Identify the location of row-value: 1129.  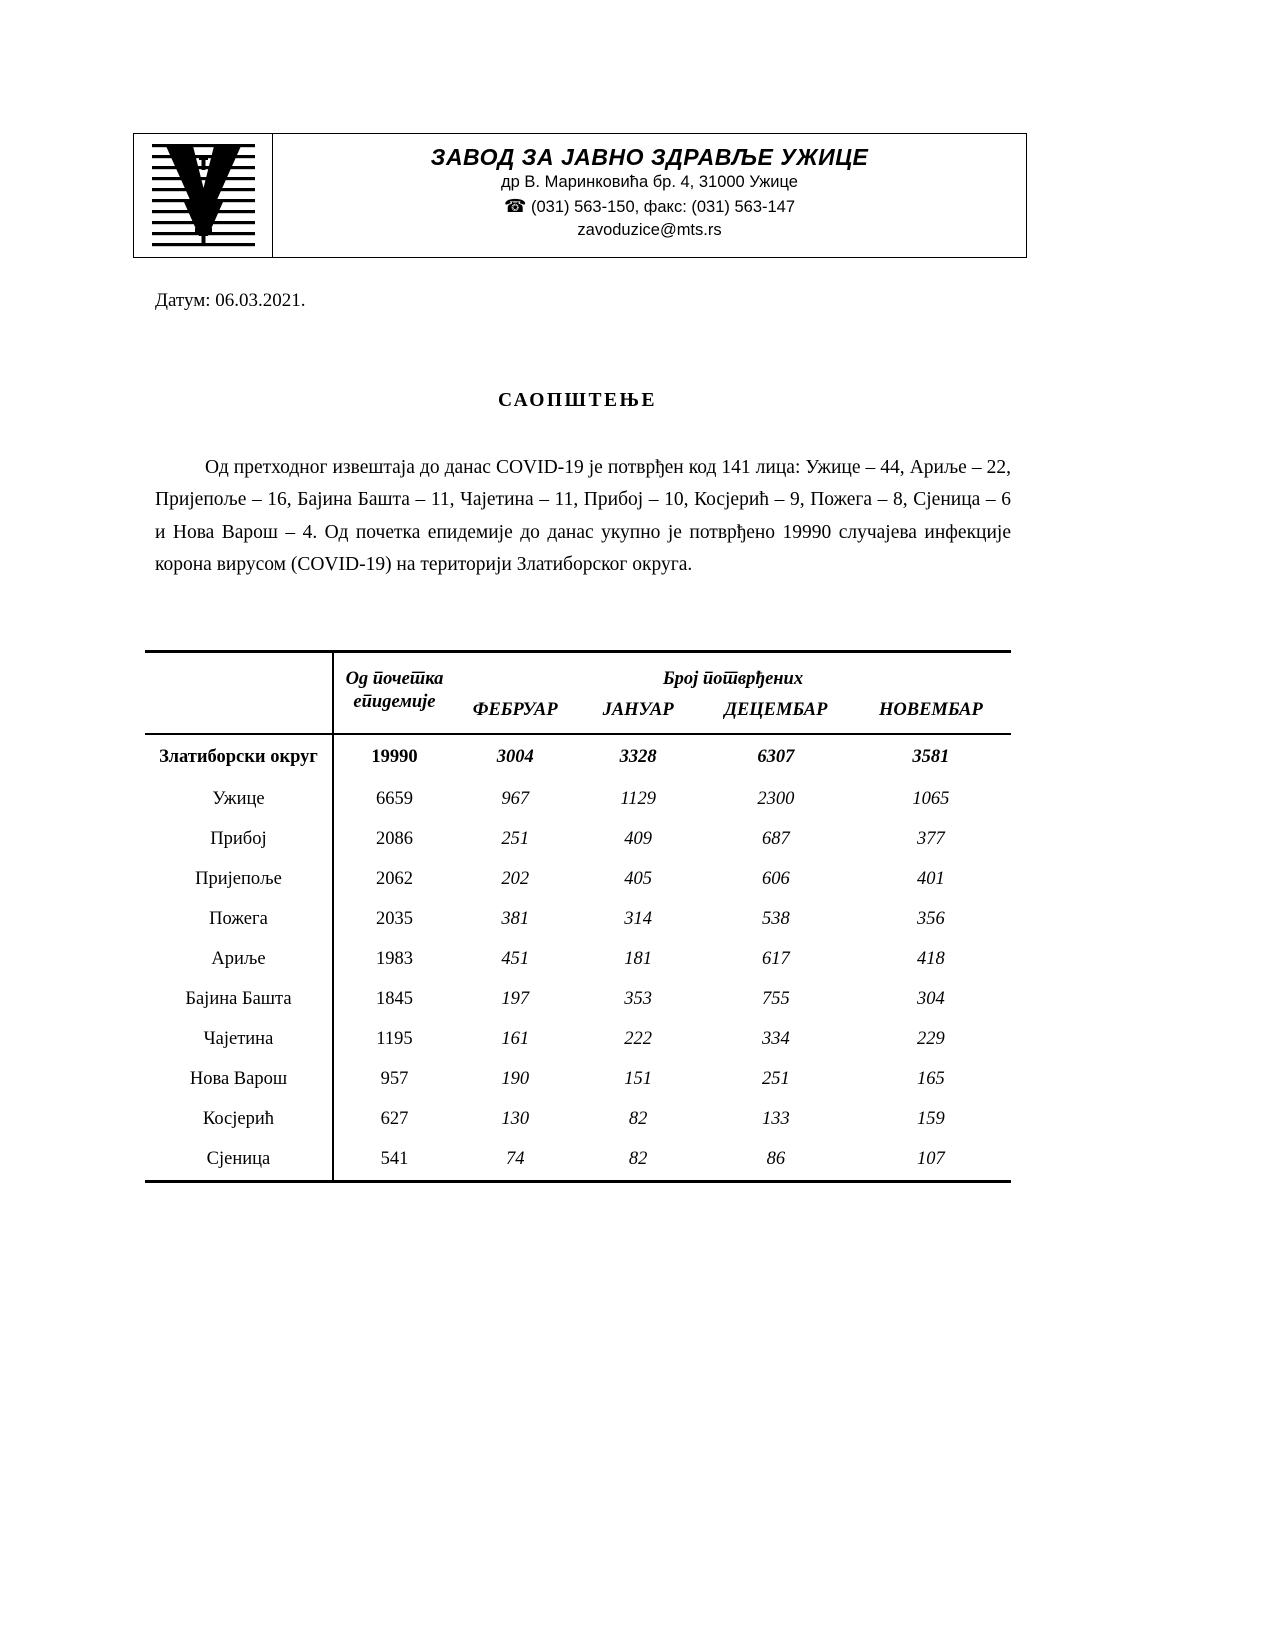
(638, 798).